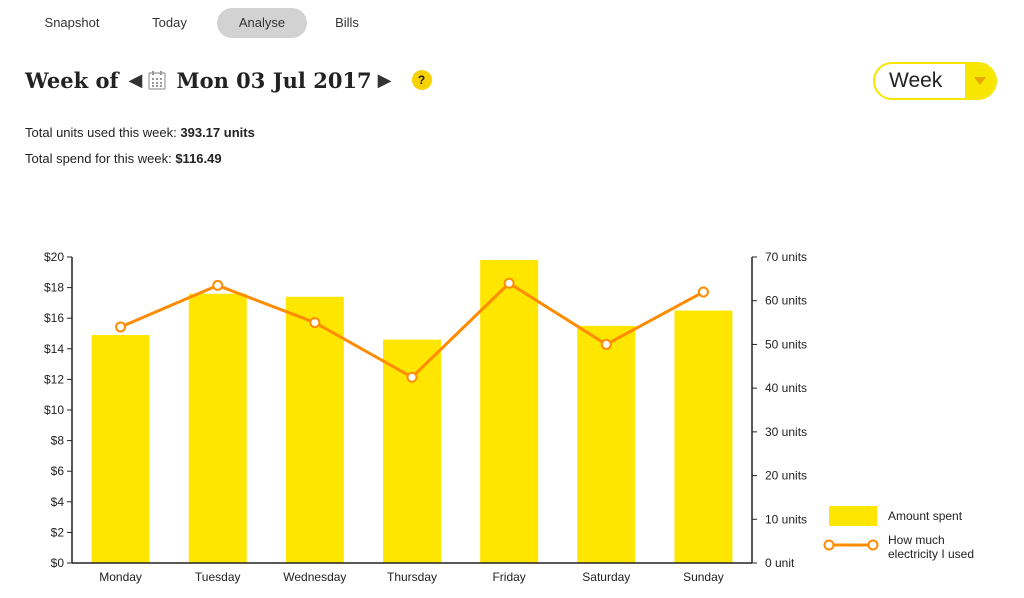  Describe the element at coordinates (786, 301) in the screenshot. I see `y-right-tick-label: 60 units` at that location.